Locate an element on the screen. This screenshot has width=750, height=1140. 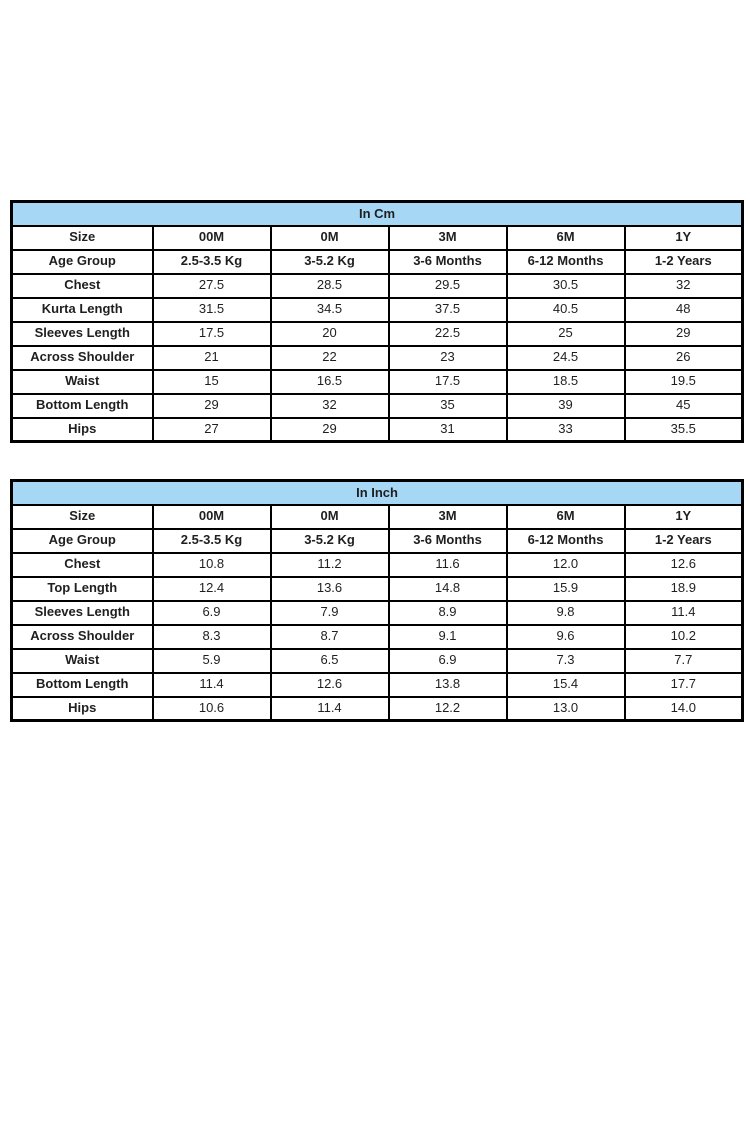
table-title: In Cm is located at coordinates (377, 213).